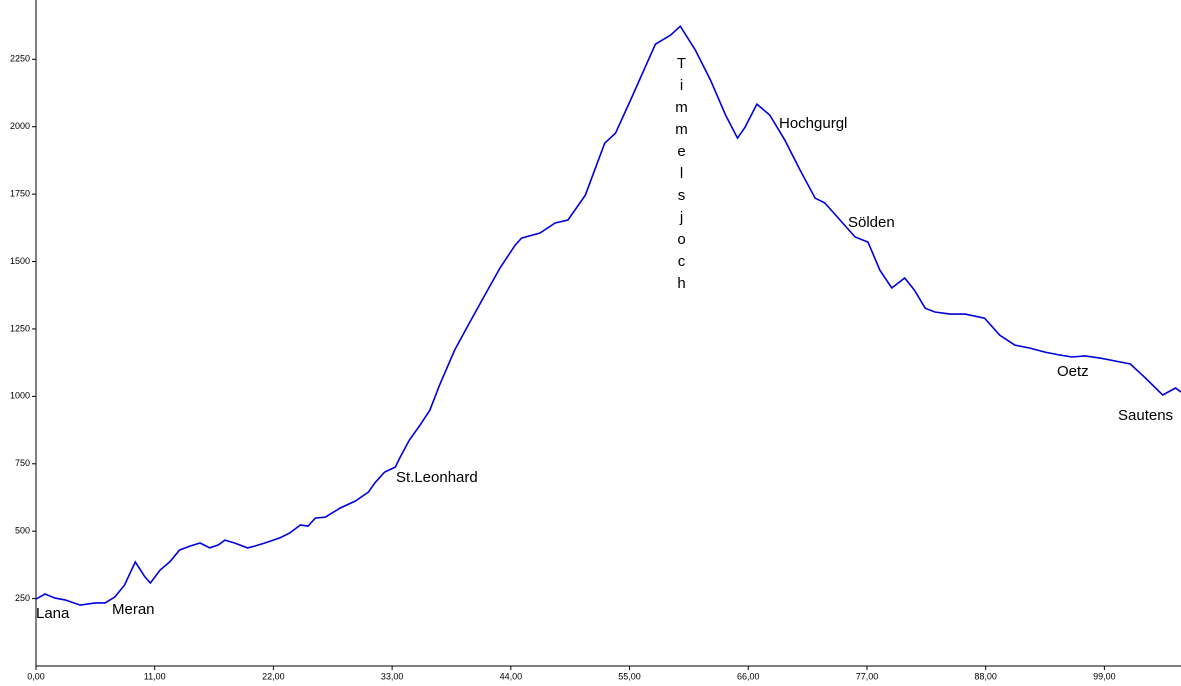  I want to click on y-tick-label: 750, so click(22, 463).